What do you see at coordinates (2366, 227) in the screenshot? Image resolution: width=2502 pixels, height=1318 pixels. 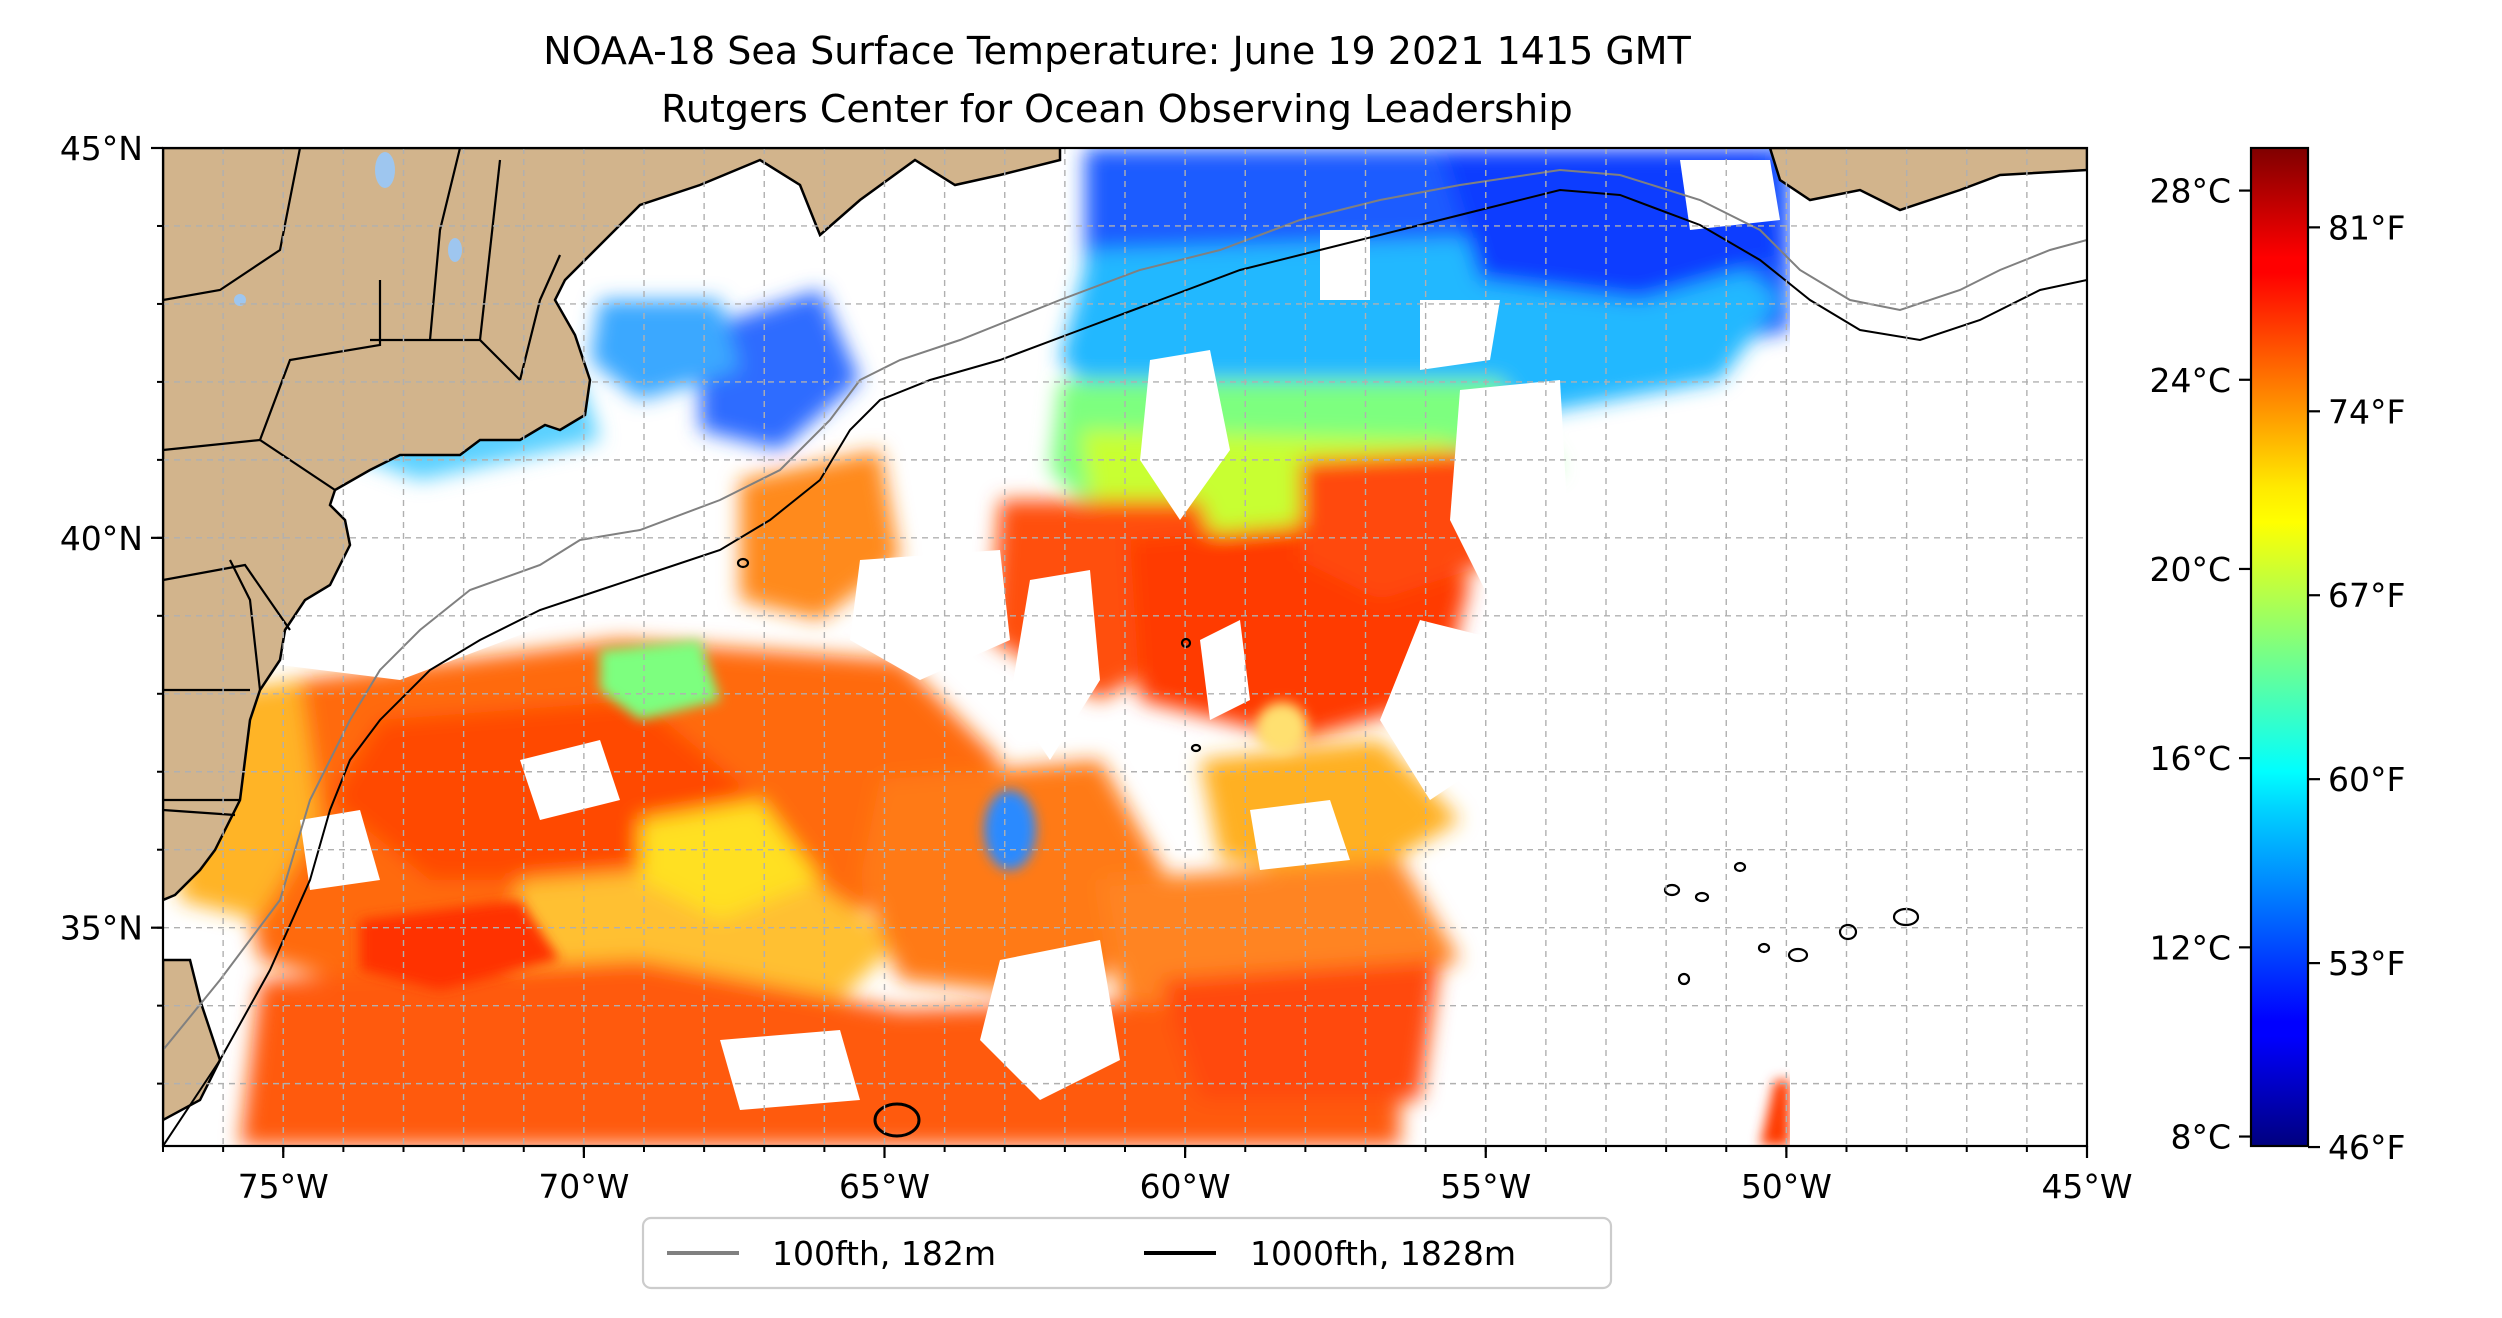 I see `colorbar-fahrenheit-label: 81°F` at bounding box center [2366, 227].